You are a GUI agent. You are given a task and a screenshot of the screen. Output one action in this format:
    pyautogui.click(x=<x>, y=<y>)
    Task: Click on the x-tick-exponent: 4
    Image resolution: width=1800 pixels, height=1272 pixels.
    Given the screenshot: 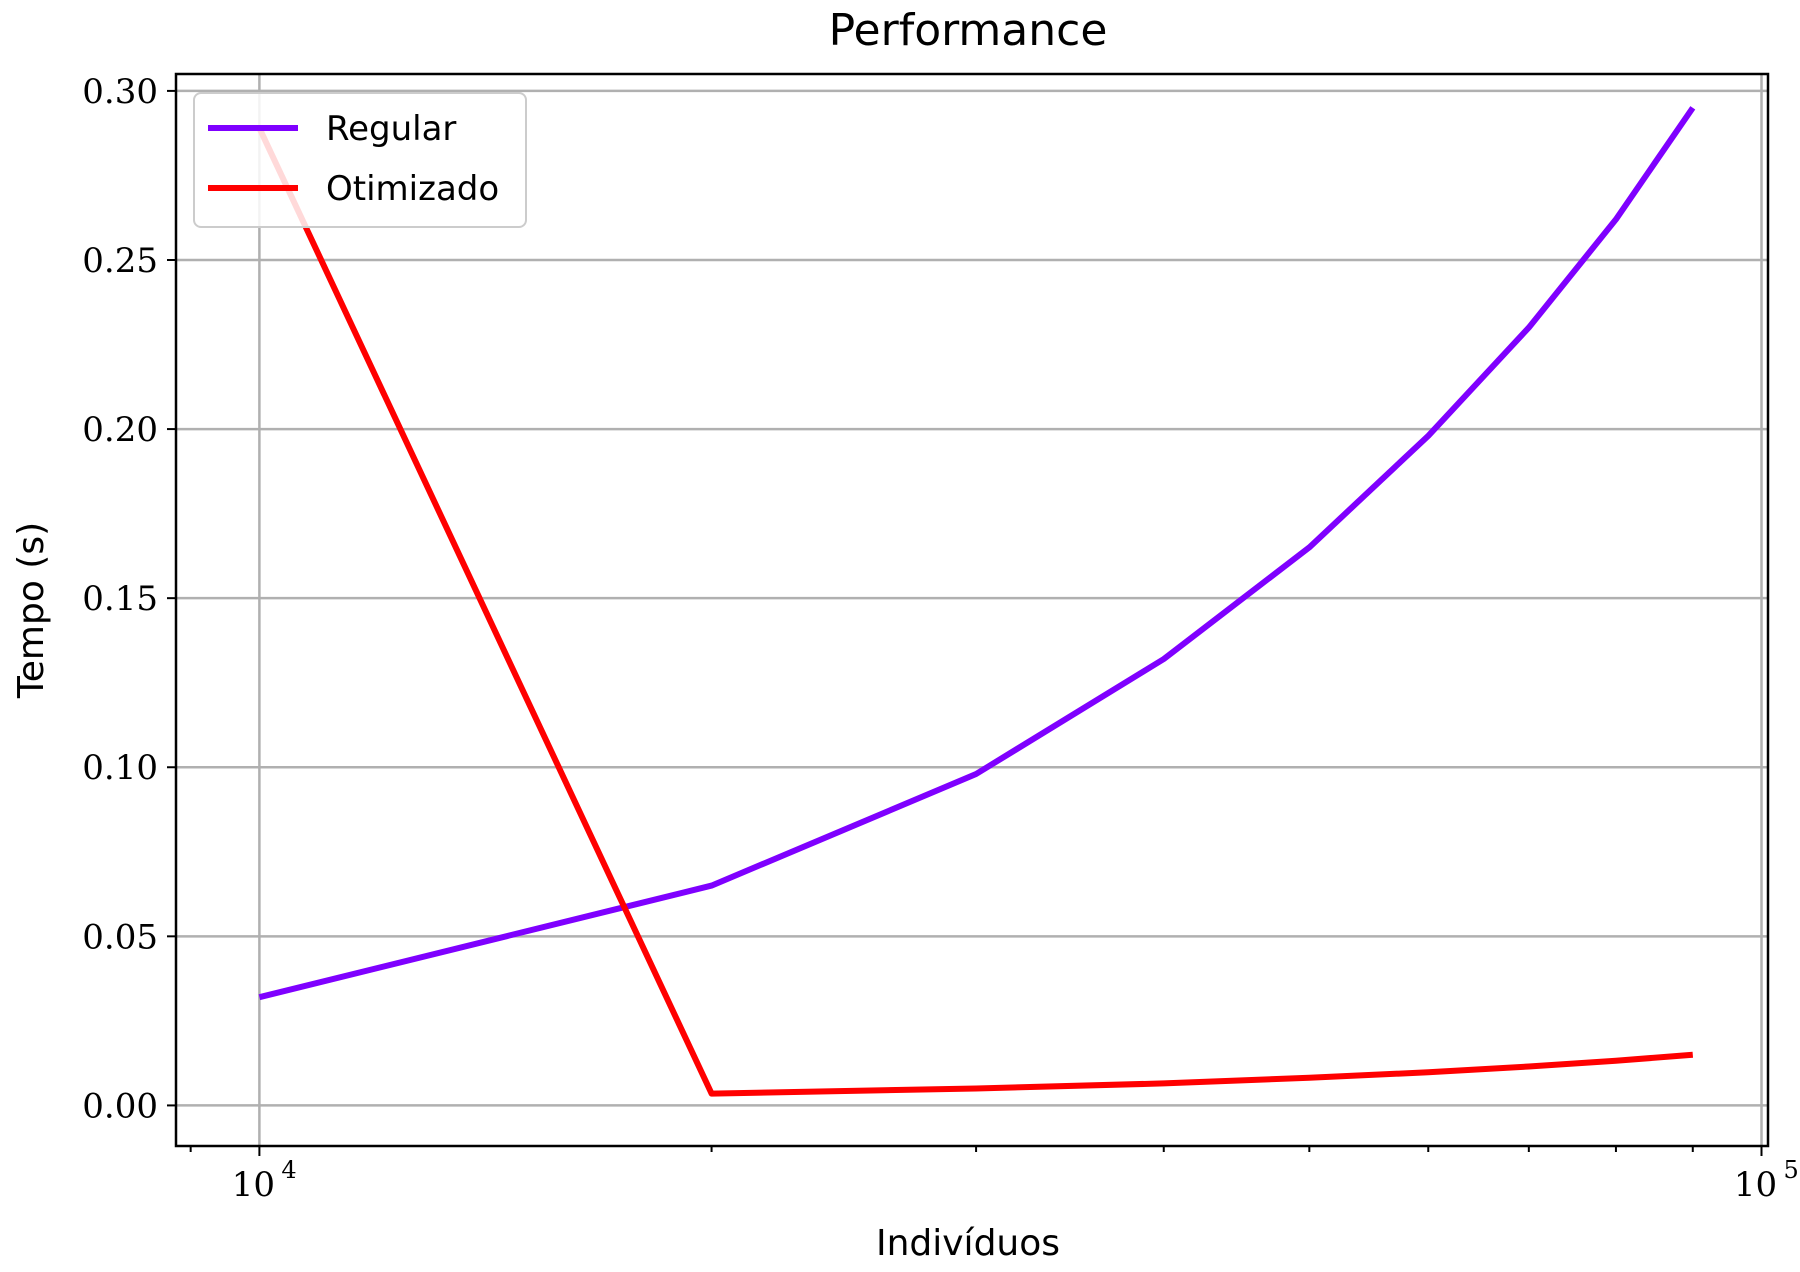 What is the action you would take?
    pyautogui.click(x=288, y=1170)
    